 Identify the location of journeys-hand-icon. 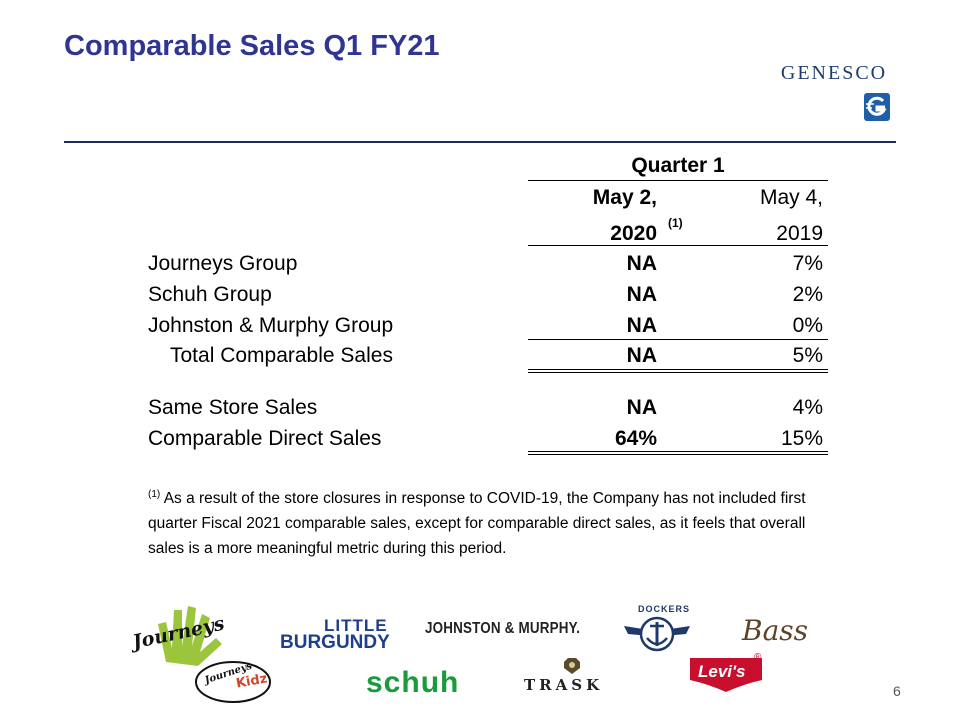
(190, 636).